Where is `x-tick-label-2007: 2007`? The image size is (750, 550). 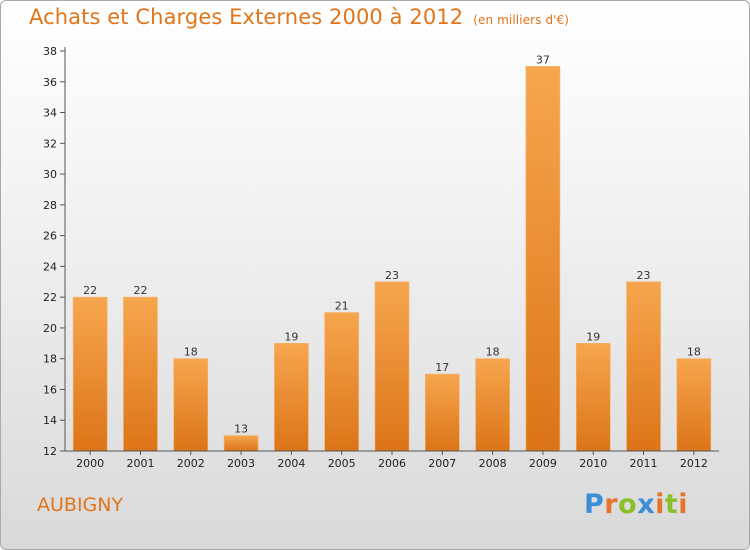
x-tick-label-2007: 2007 is located at coordinates (442, 463).